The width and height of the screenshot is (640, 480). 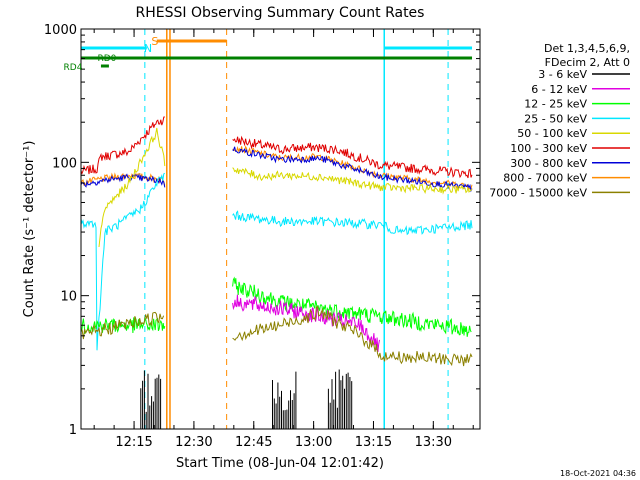 I want to click on legend-entry-label: 6 - 12 keV, so click(x=559, y=89).